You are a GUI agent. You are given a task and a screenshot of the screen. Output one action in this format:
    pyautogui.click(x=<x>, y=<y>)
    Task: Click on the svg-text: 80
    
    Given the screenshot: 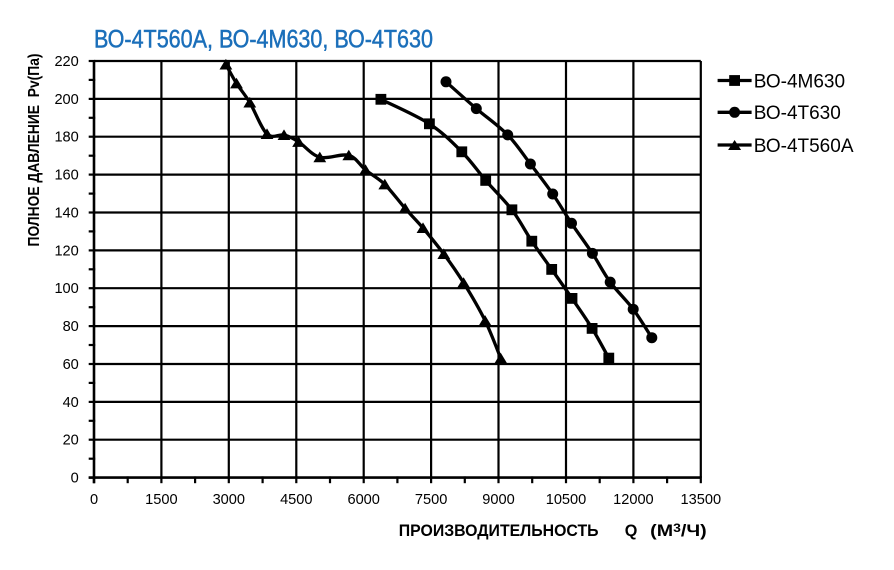 What is the action you would take?
    pyautogui.click(x=71, y=327)
    